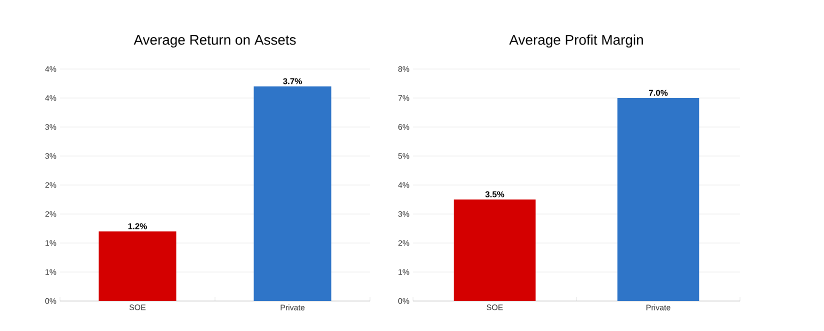 The height and width of the screenshot is (331, 824). Describe the element at coordinates (215, 41) in the screenshot. I see `chart-title: Average Return on Assets` at that location.